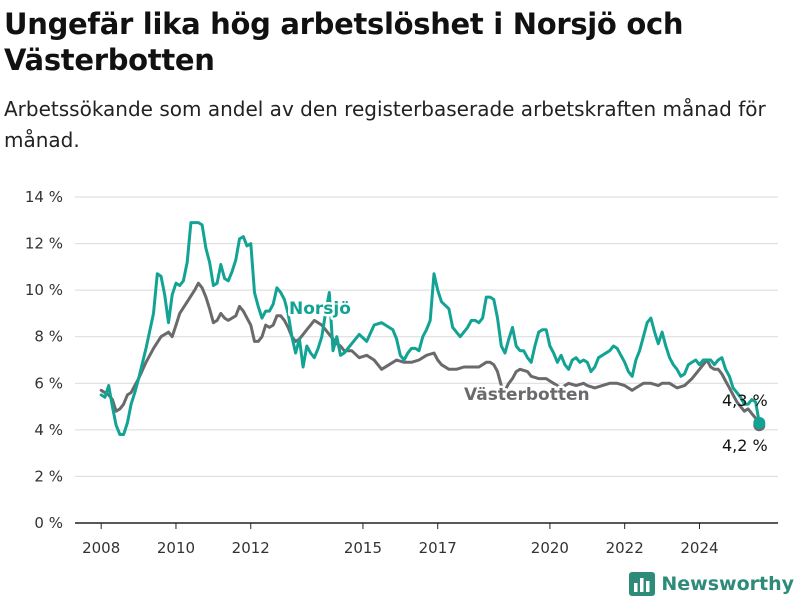 This screenshot has width=800, height=600. I want to click on series-label-norsjo-halo: Norsjö, so click(320, 309).